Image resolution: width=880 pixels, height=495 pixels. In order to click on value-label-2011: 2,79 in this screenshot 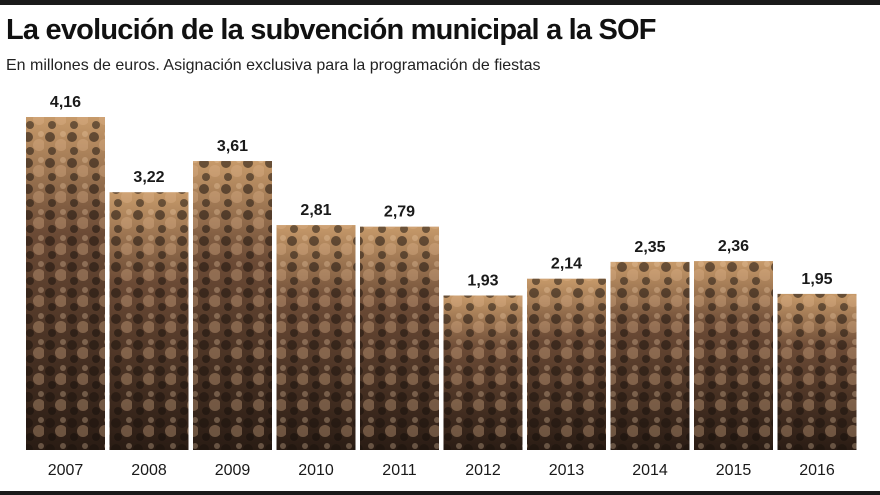, I will do `click(399, 212)`.